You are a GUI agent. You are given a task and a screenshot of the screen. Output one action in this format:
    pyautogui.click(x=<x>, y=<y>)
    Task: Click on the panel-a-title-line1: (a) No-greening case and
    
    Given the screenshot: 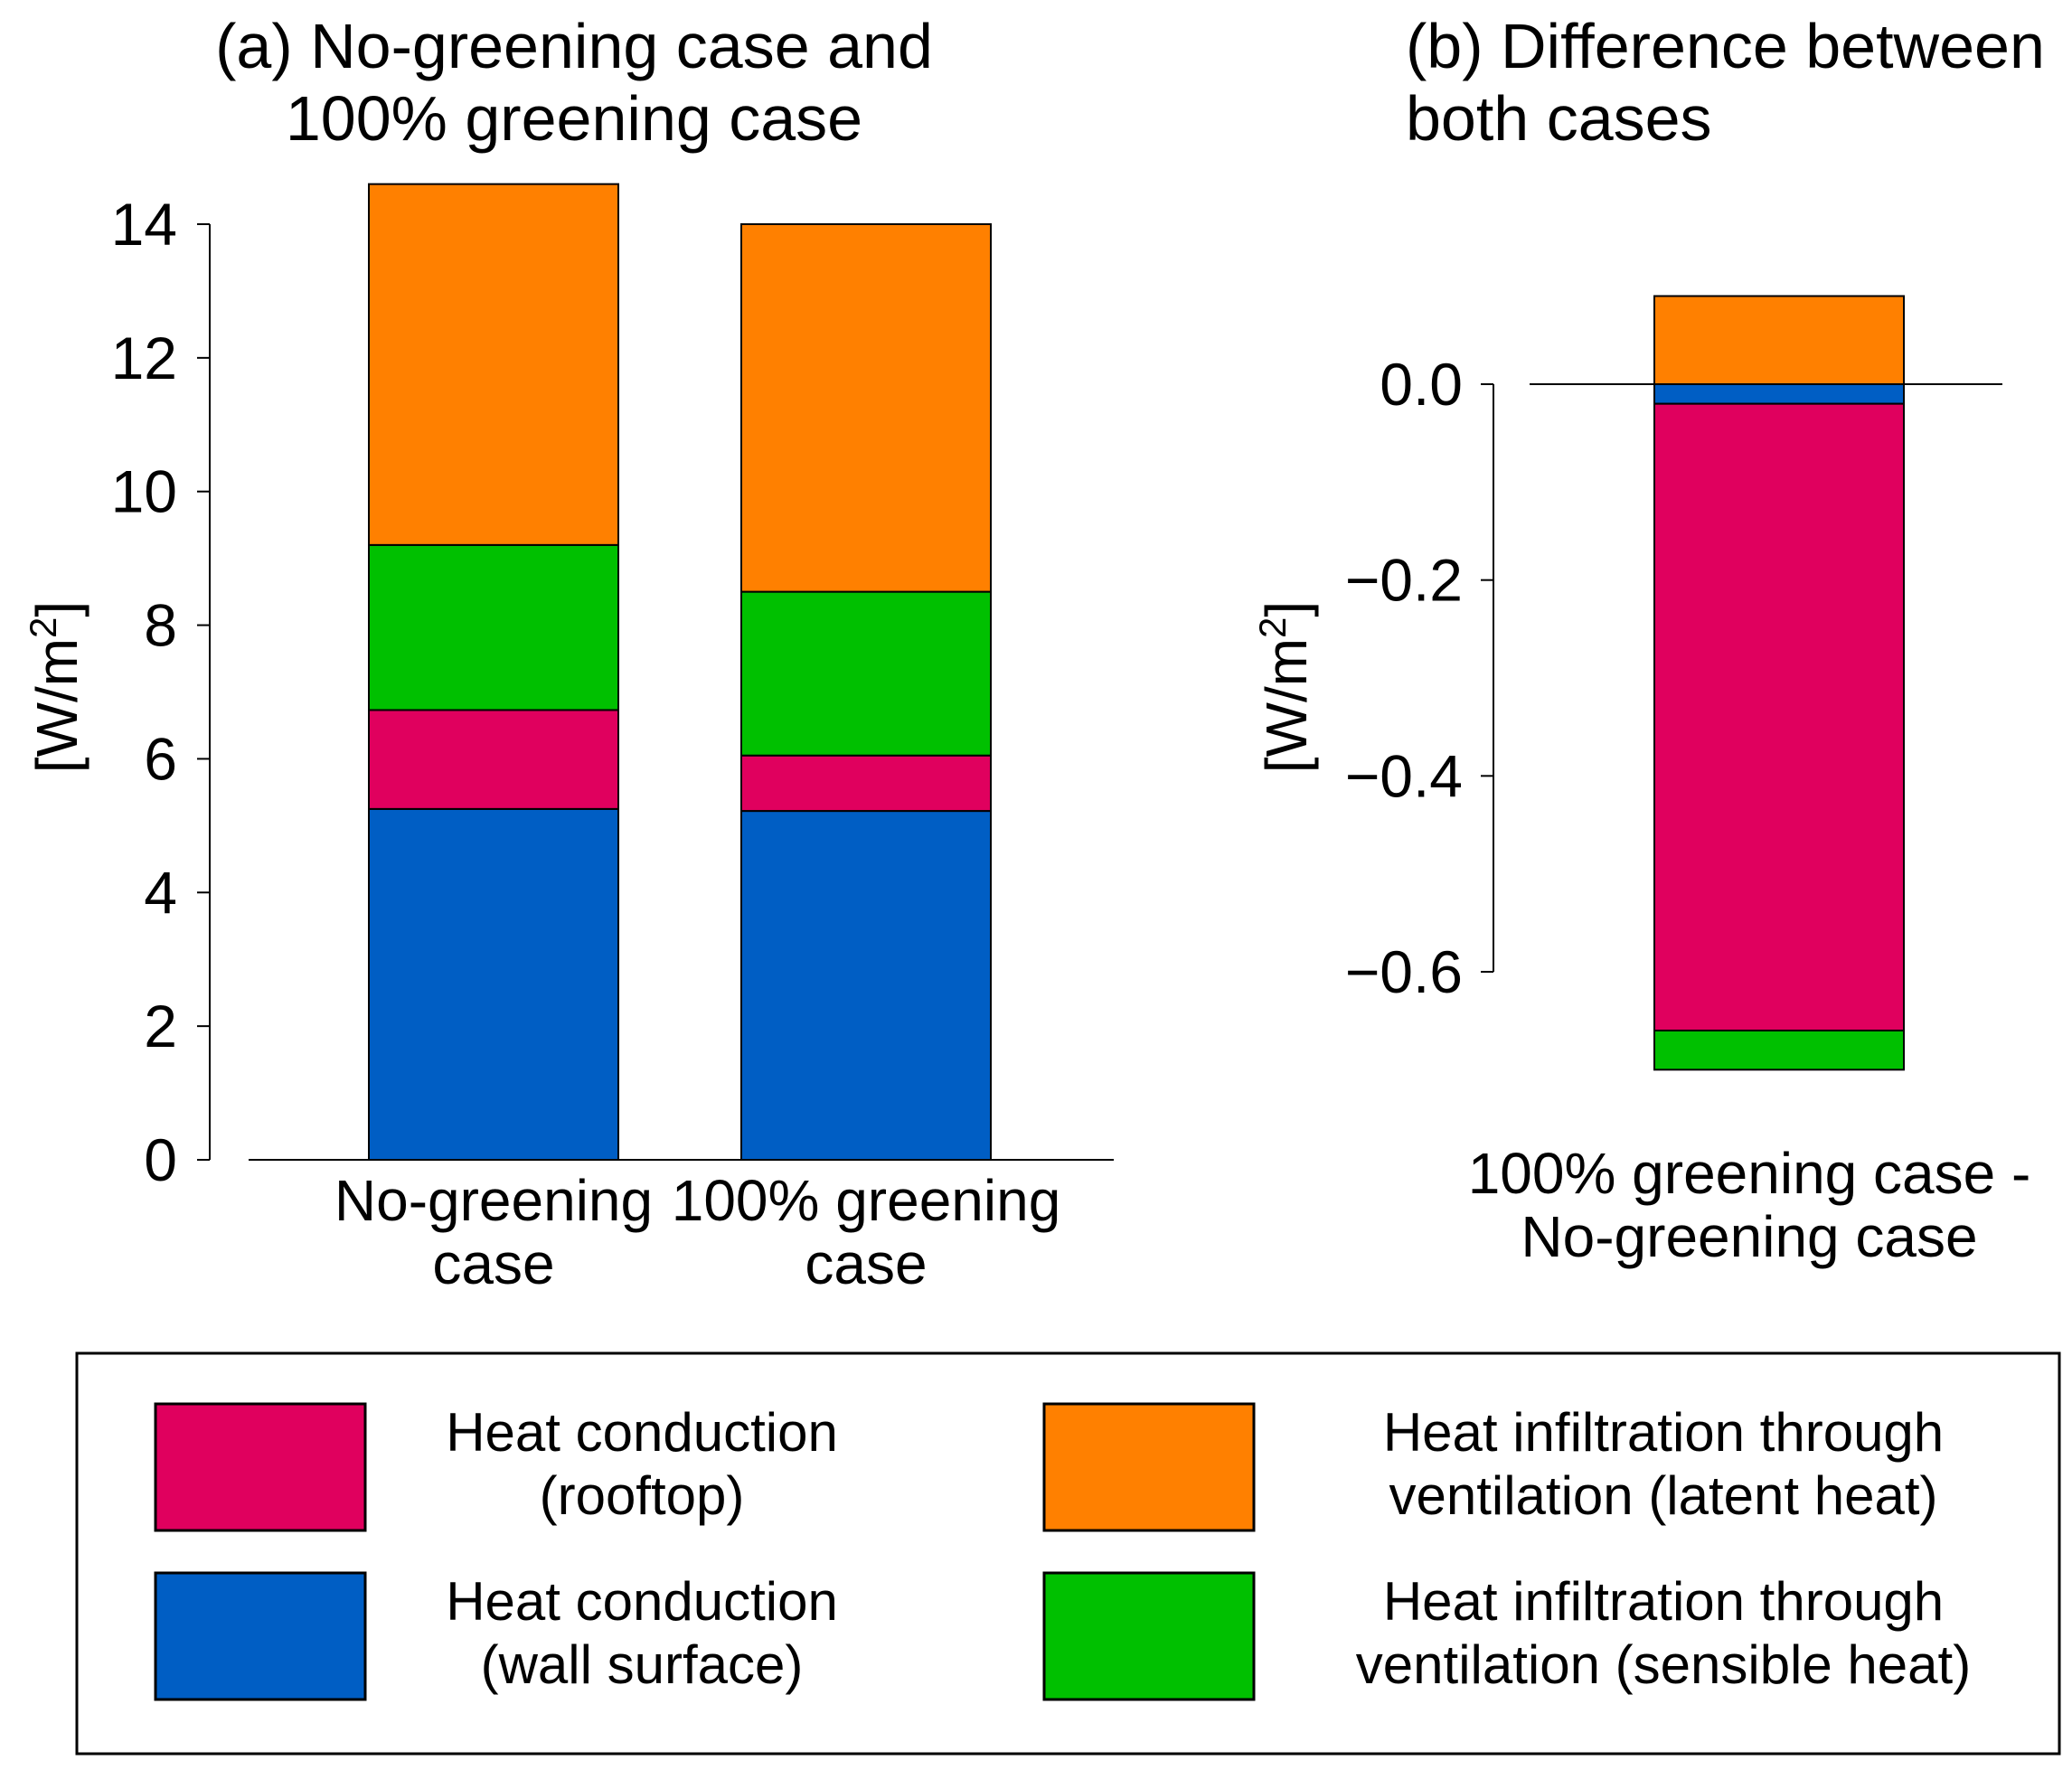 What is the action you would take?
    pyautogui.click(x=574, y=46)
    